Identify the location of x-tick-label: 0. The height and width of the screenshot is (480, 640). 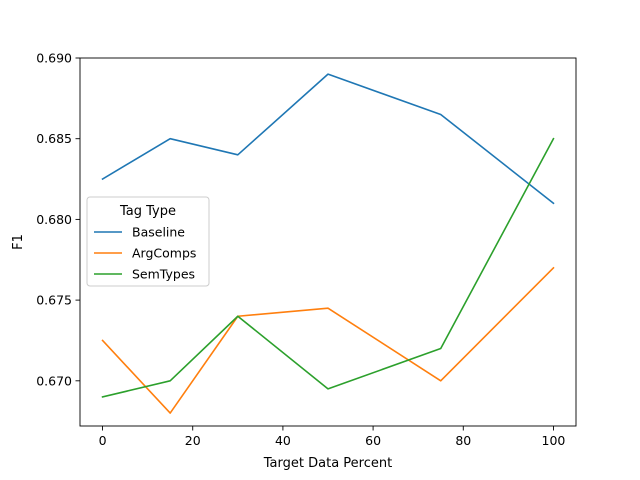
(103, 440).